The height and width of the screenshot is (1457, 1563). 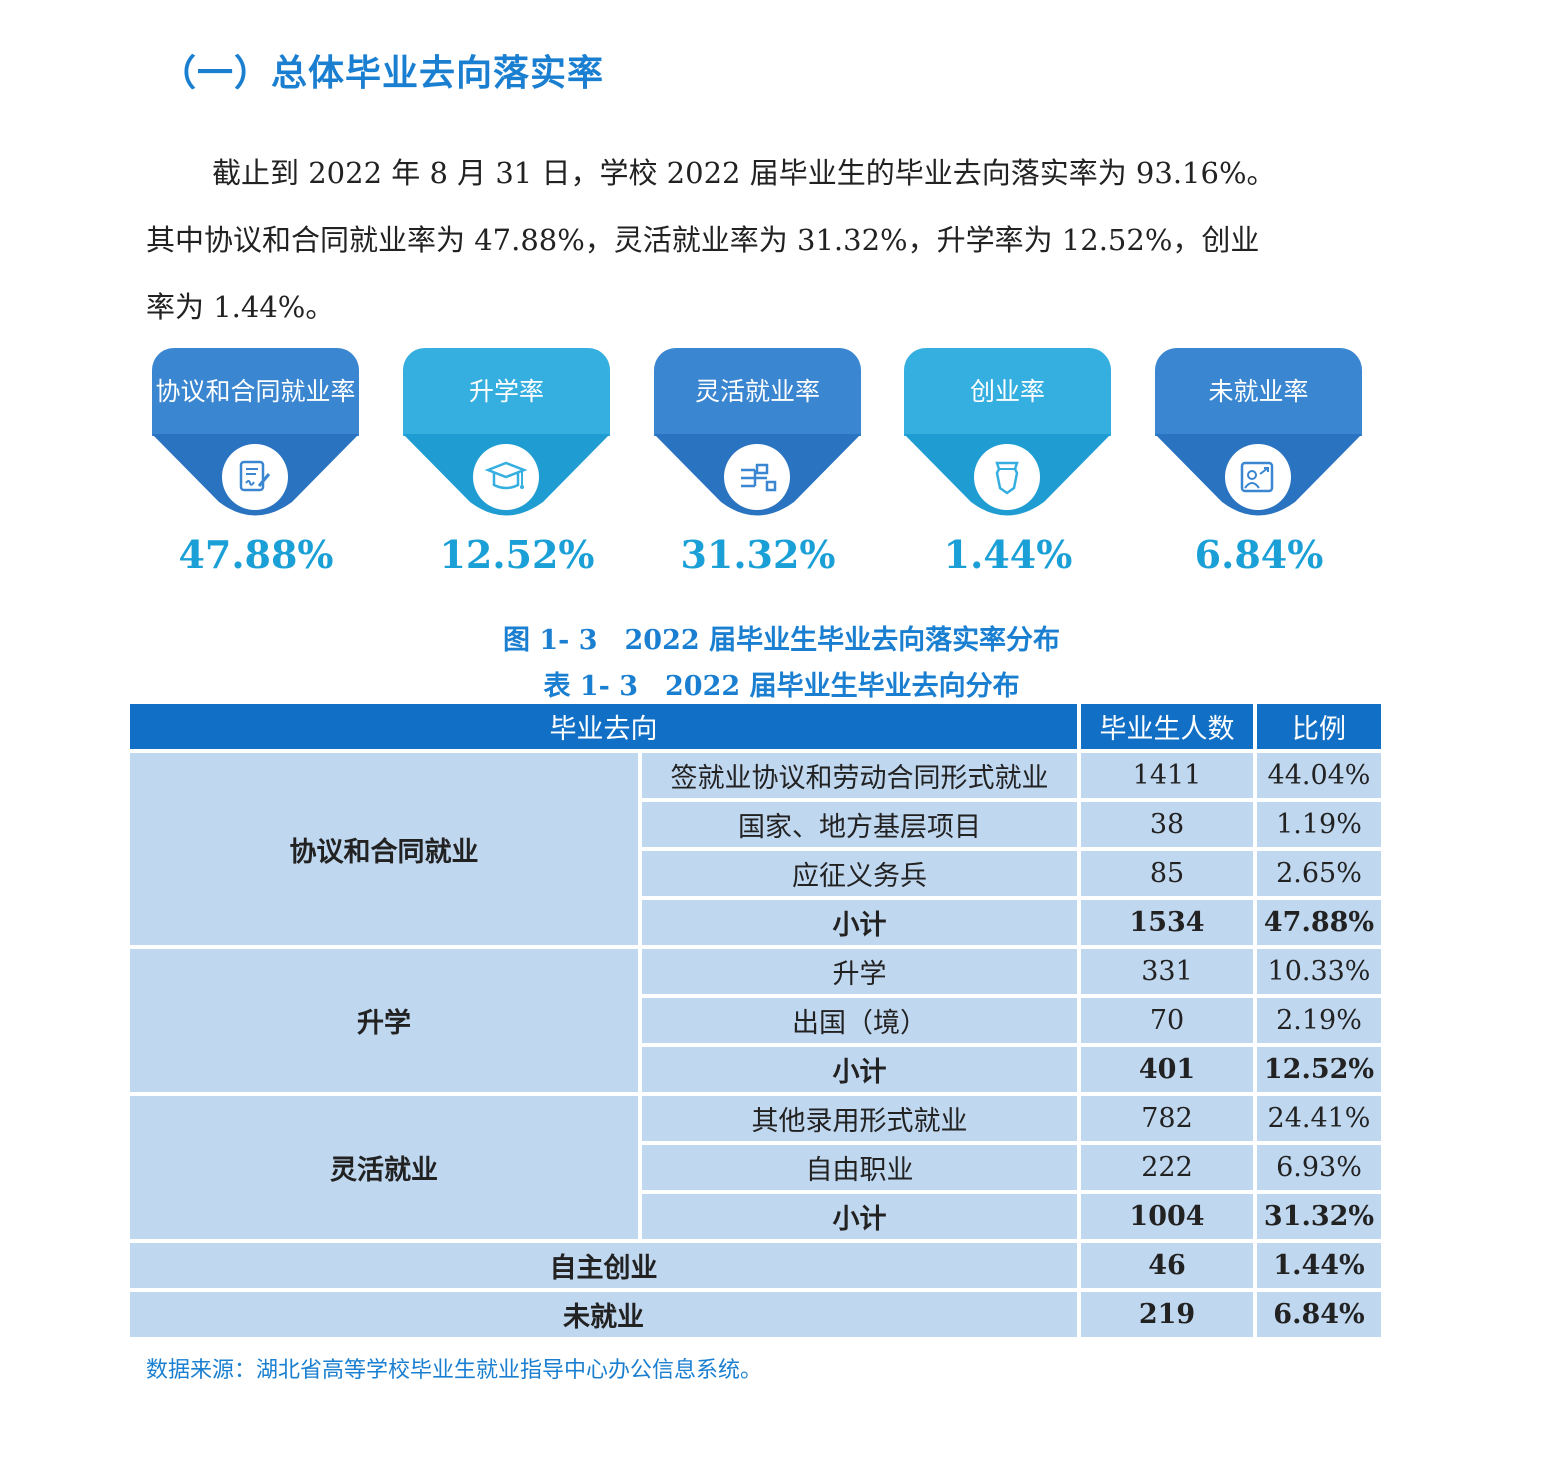 I want to click on ratio-cell: 10.33%, so click(x=1319, y=971).